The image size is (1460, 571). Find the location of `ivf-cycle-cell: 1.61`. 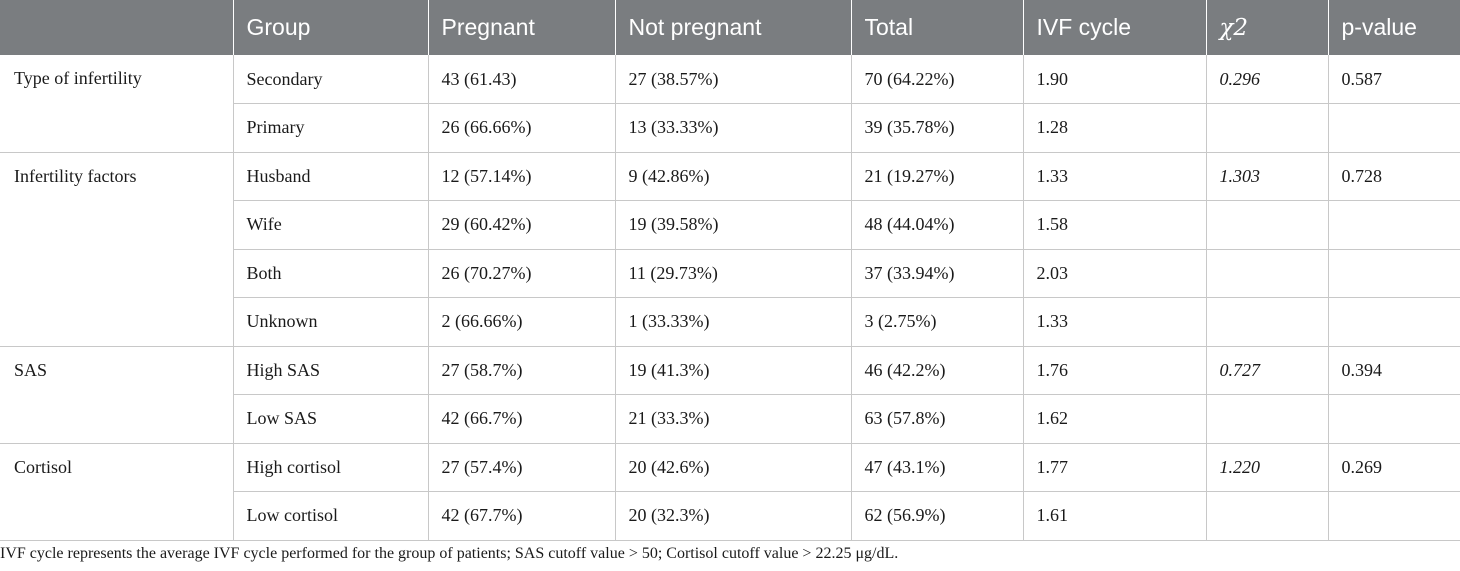

ivf-cycle-cell: 1.61 is located at coordinates (1115, 516).